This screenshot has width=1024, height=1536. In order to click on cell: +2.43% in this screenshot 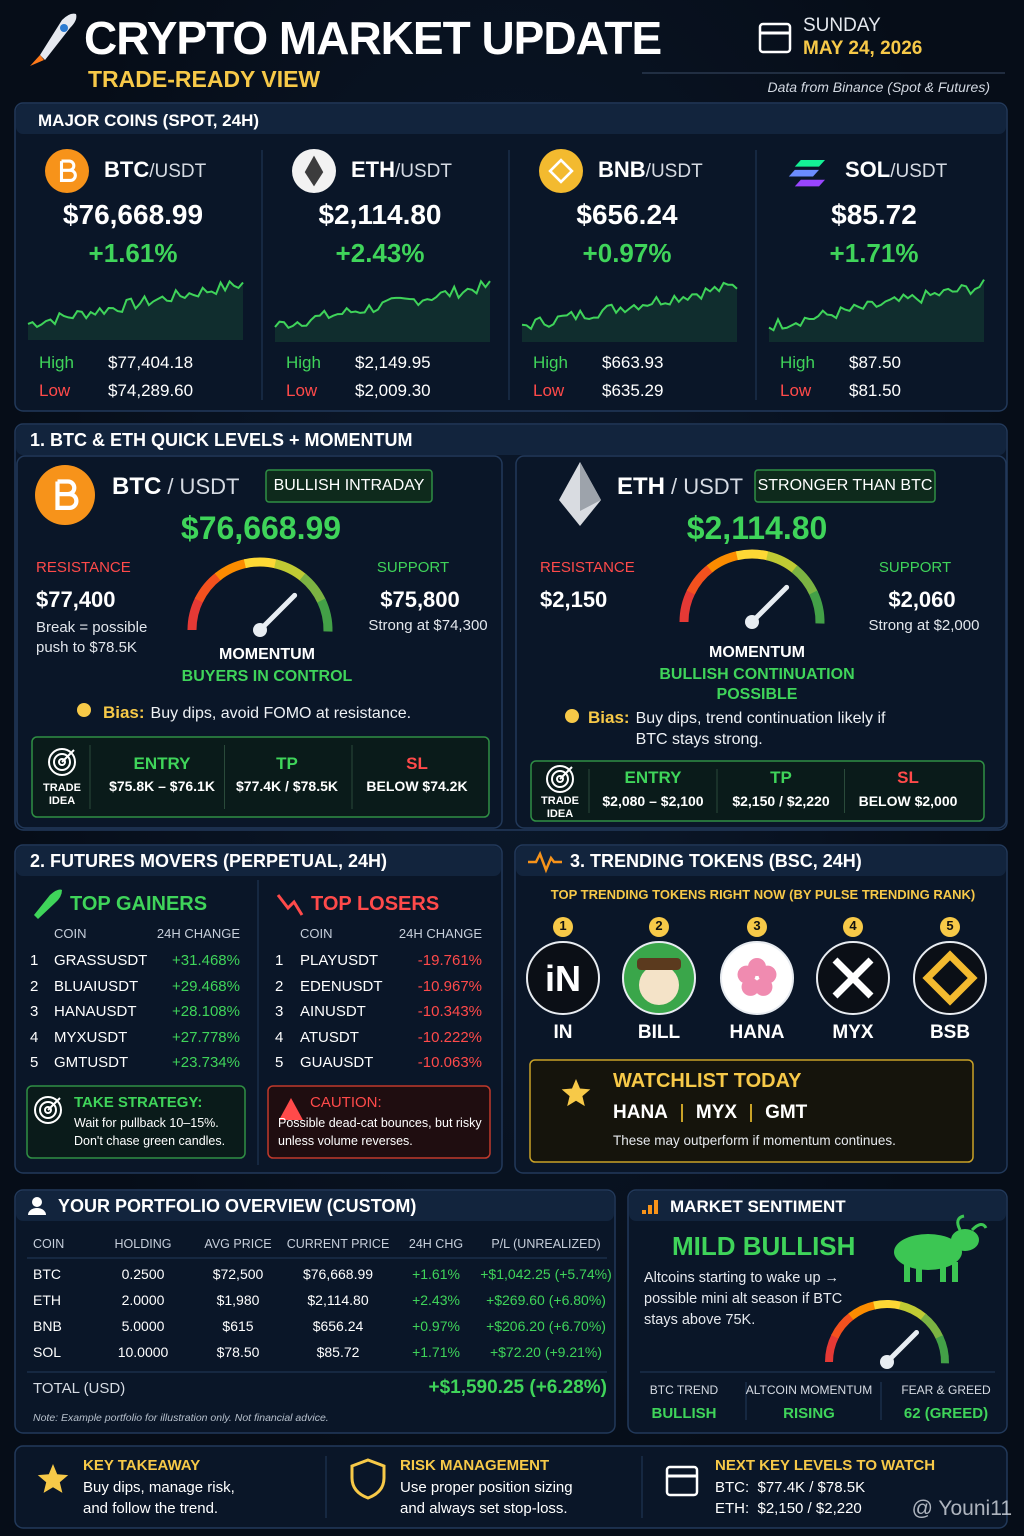, I will do `click(436, 1300)`.